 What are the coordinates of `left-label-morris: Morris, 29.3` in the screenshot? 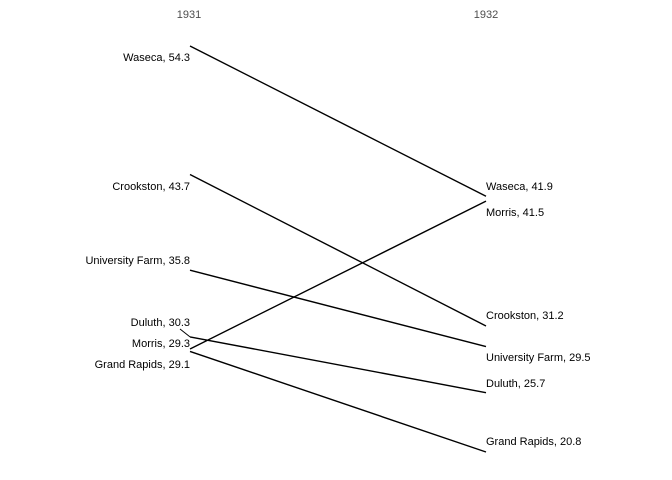 It's located at (160, 344).